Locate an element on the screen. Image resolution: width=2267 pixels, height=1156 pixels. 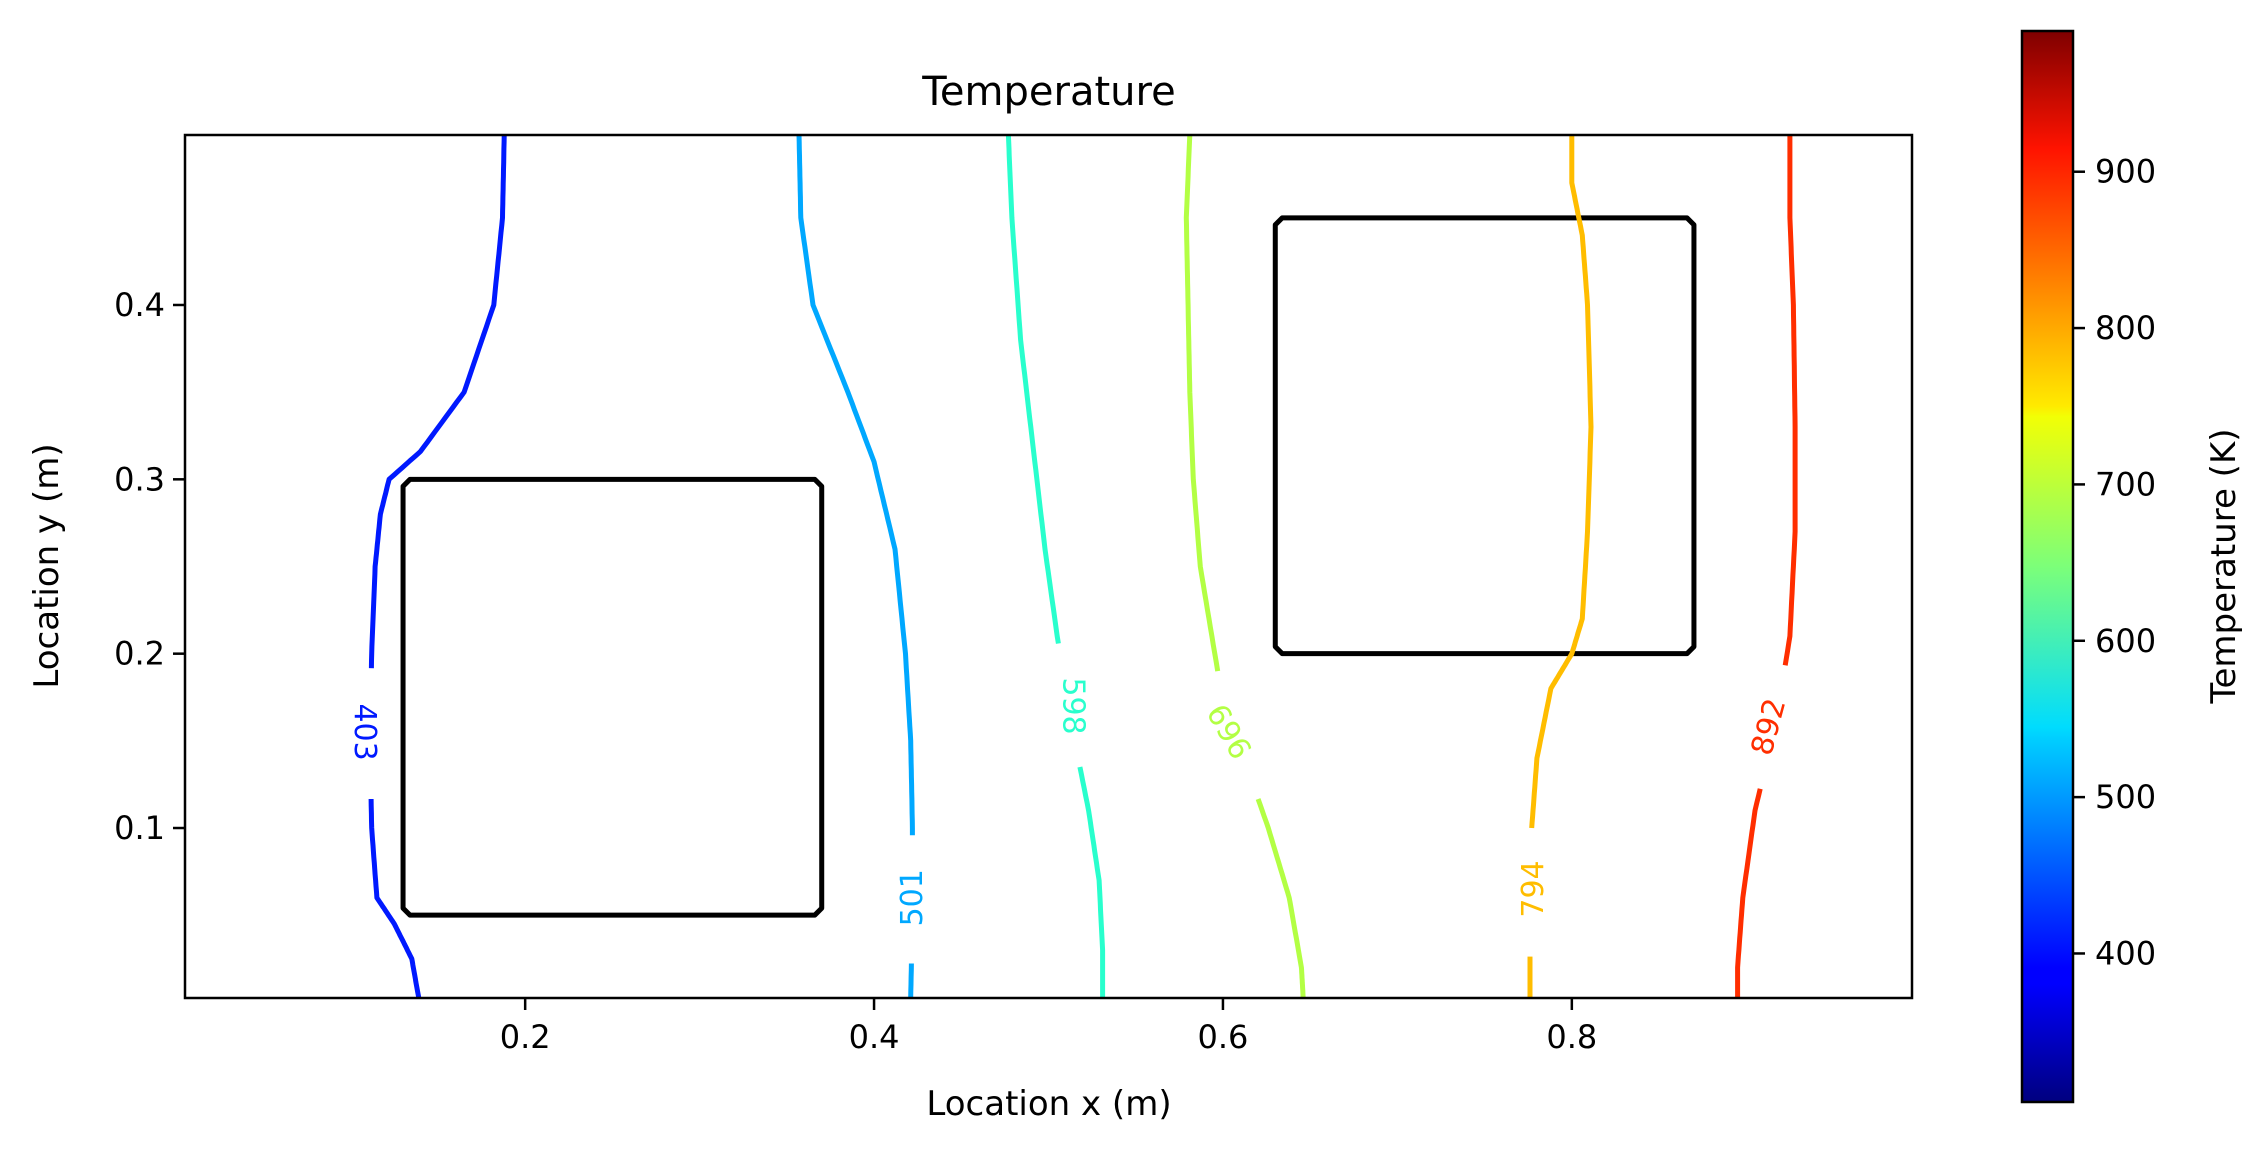
y-tick-label: 0.1 is located at coordinates (139, 828).